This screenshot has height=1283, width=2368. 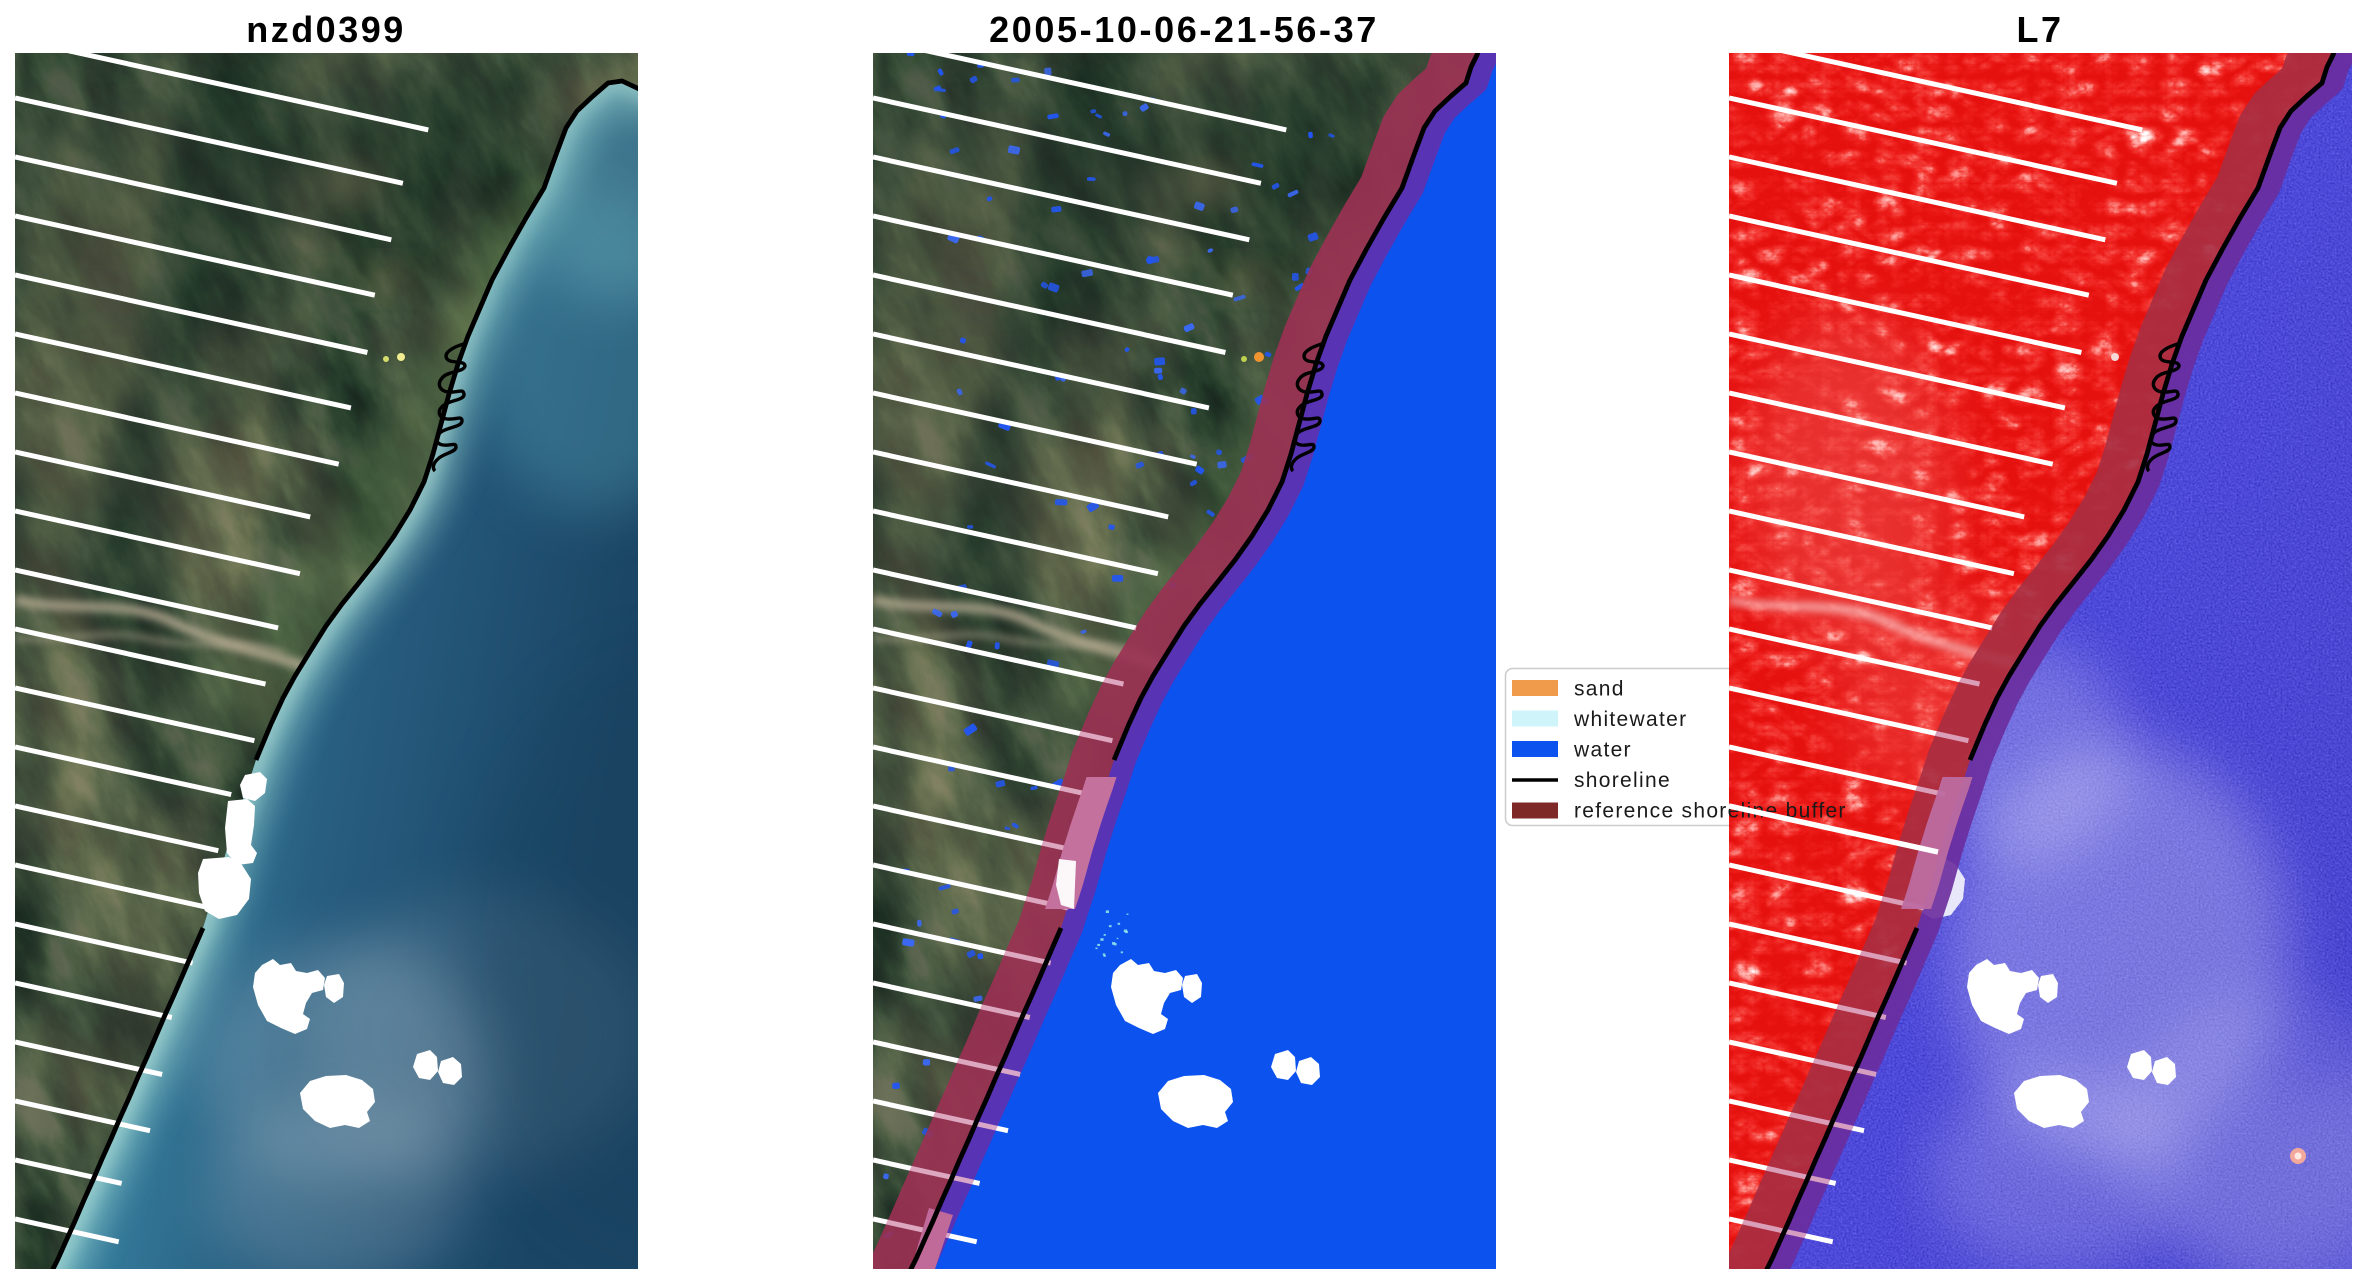 What do you see at coordinates (1602, 750) in the screenshot?
I see `svg-text: water` at bounding box center [1602, 750].